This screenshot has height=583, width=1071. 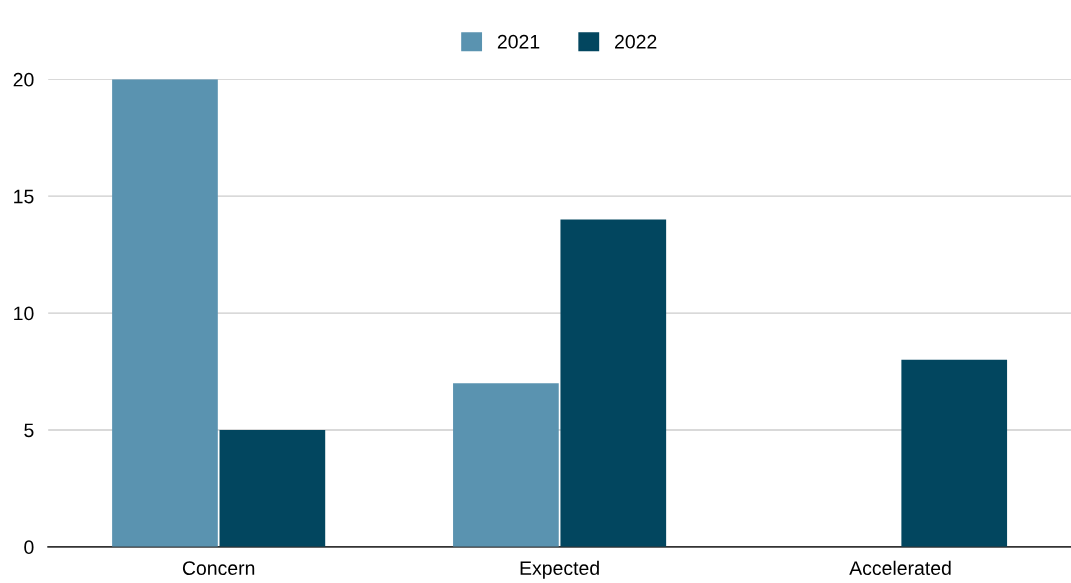 I want to click on legend-label: 2022, so click(x=636, y=41).